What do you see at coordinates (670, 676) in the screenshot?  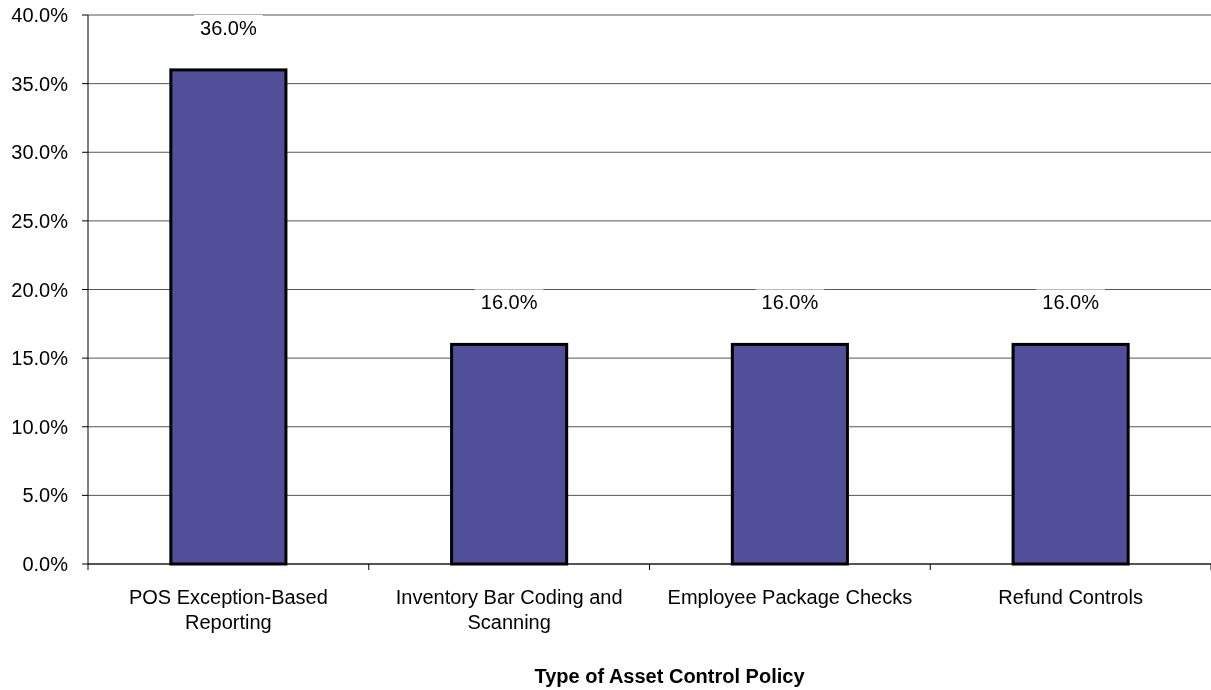 I see `x-axis-title: Type of Asset Control Policy` at bounding box center [670, 676].